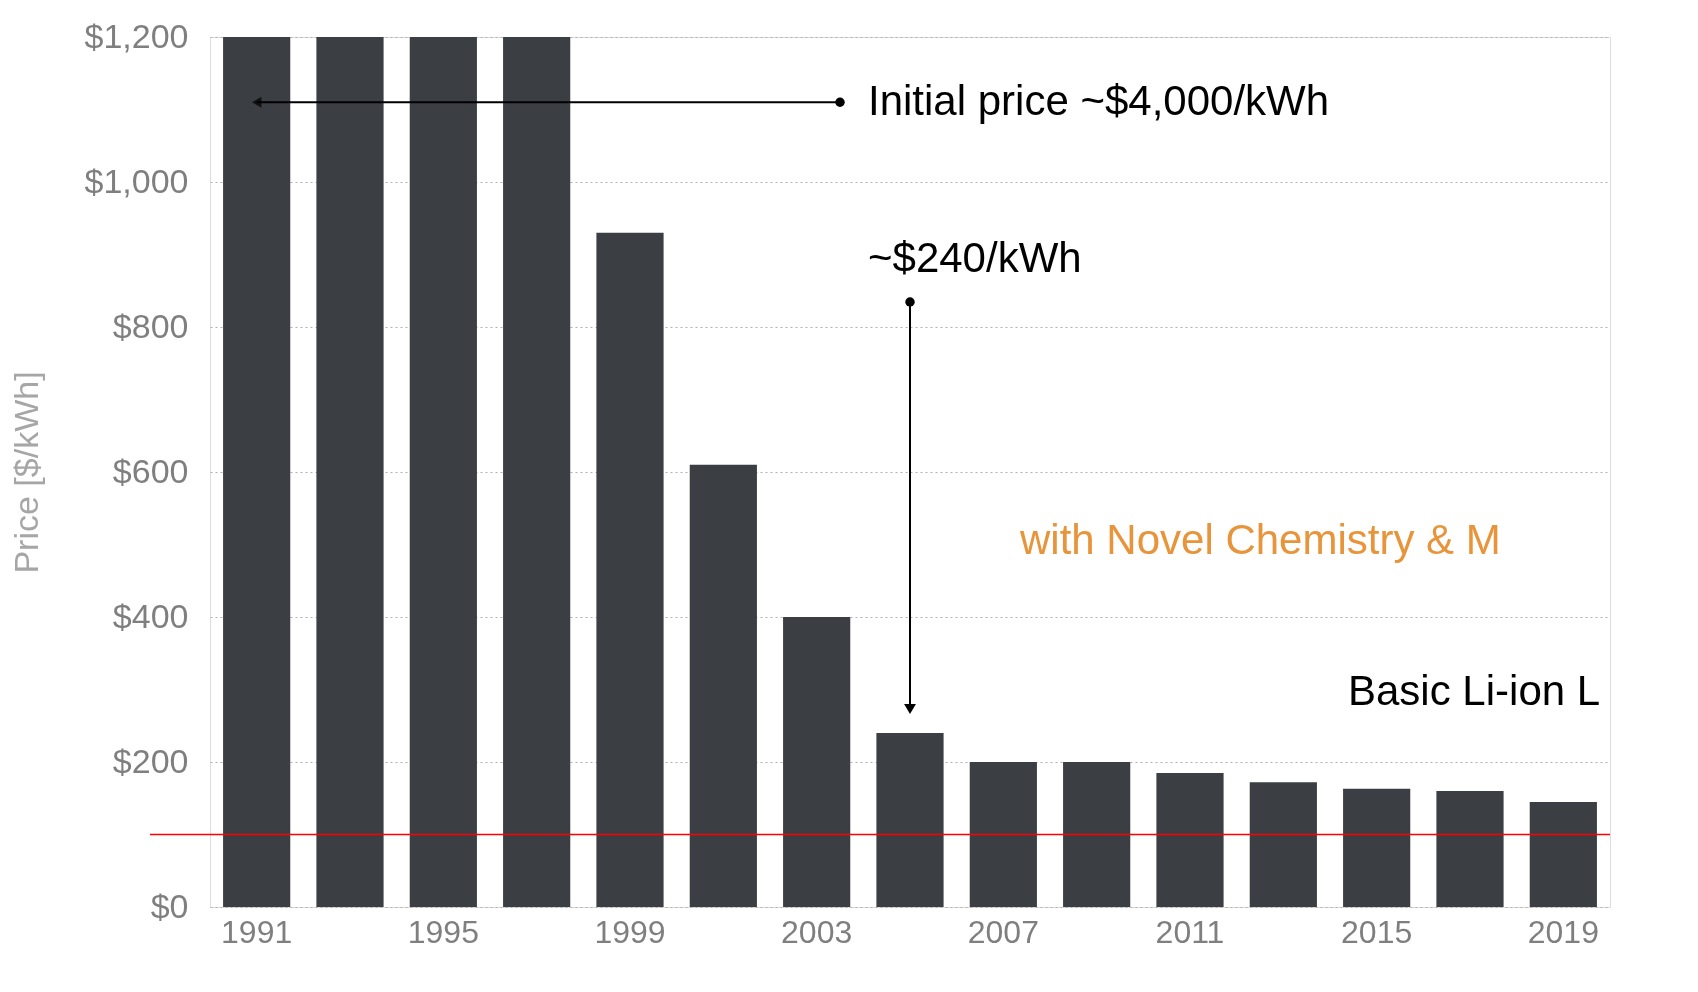 The height and width of the screenshot is (992, 1698). I want to click on x-tick-label: 2003, so click(817, 931).